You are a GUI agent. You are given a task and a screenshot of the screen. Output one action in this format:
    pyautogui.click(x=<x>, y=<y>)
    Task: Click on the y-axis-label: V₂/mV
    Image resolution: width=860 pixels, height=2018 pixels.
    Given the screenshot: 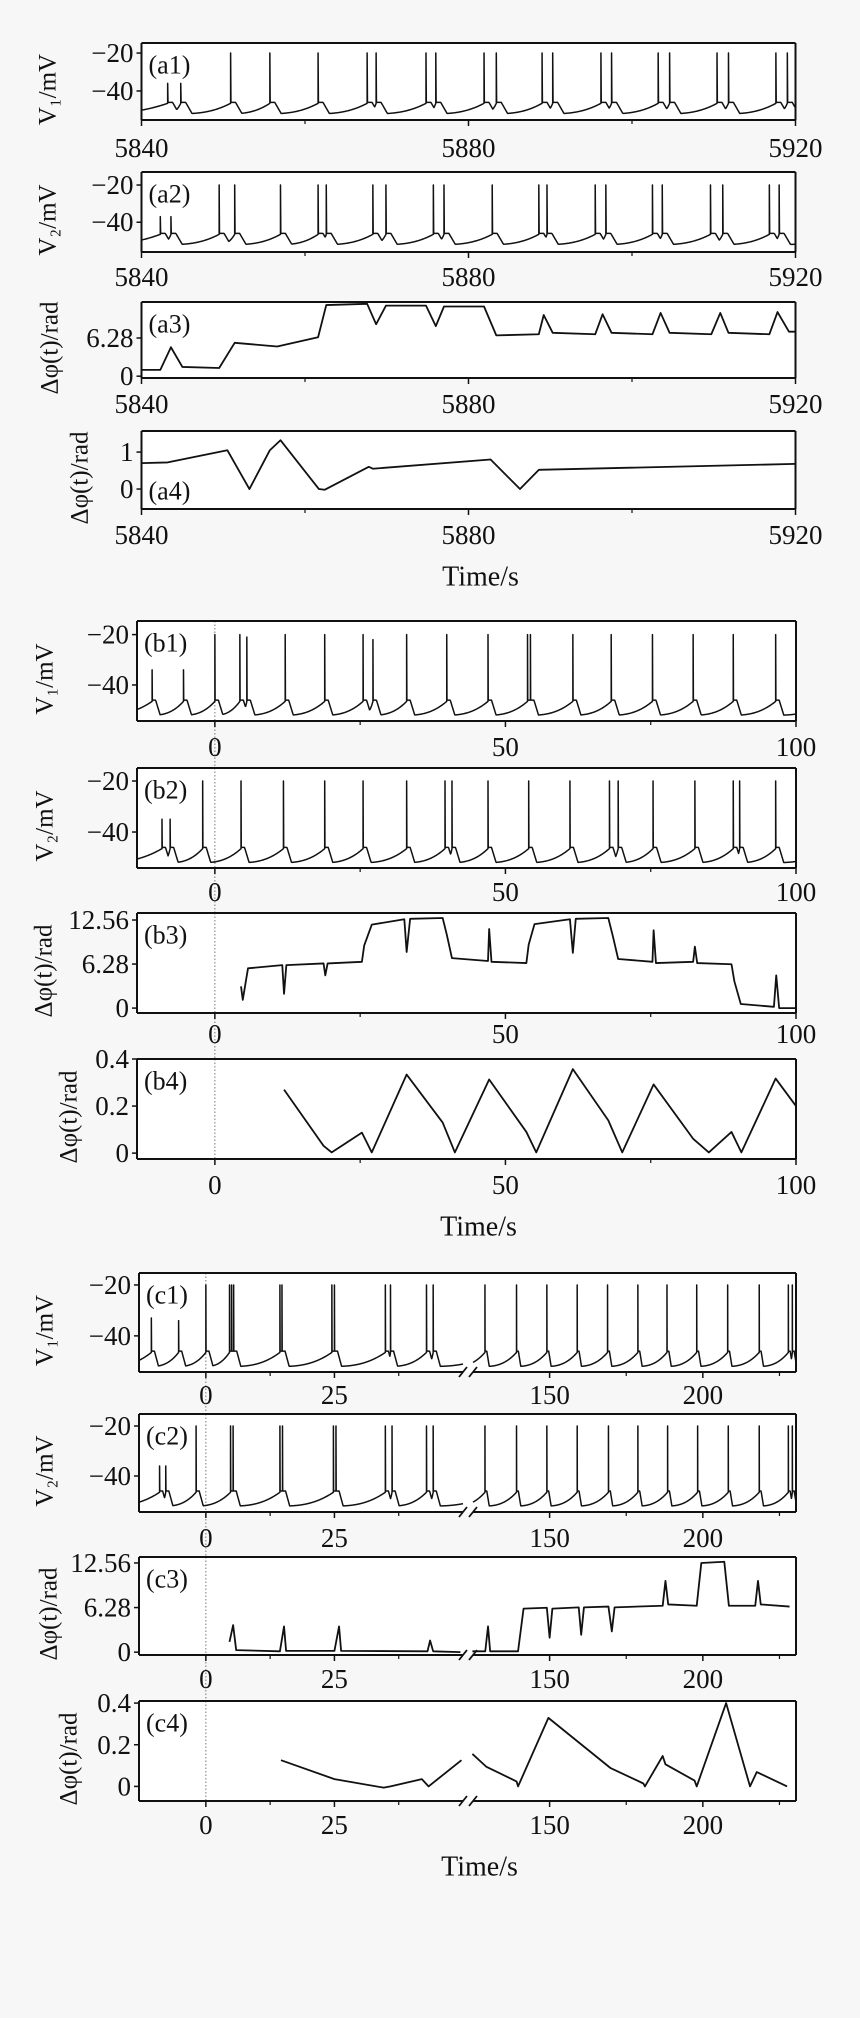 What is the action you would take?
    pyautogui.click(x=45, y=825)
    